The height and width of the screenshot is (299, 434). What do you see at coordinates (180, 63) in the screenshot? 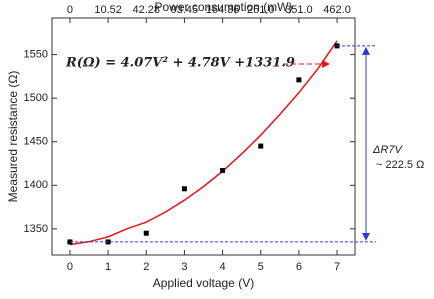
I see `equation: R(Ω) = 4.07V² + 4.78V +1331.9` at bounding box center [180, 63].